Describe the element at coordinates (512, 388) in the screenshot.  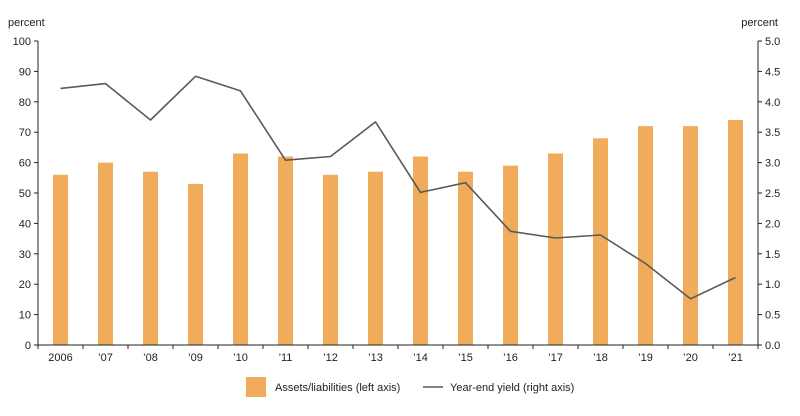
I see `legend-label-yield: Year-end yield (right axis)` at that location.